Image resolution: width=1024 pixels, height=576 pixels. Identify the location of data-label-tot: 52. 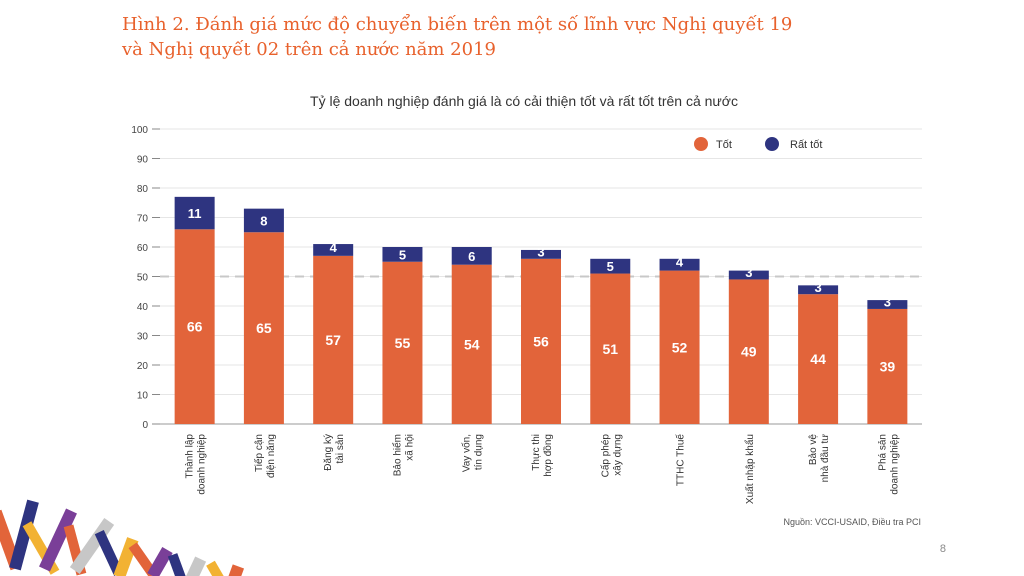
(680, 347).